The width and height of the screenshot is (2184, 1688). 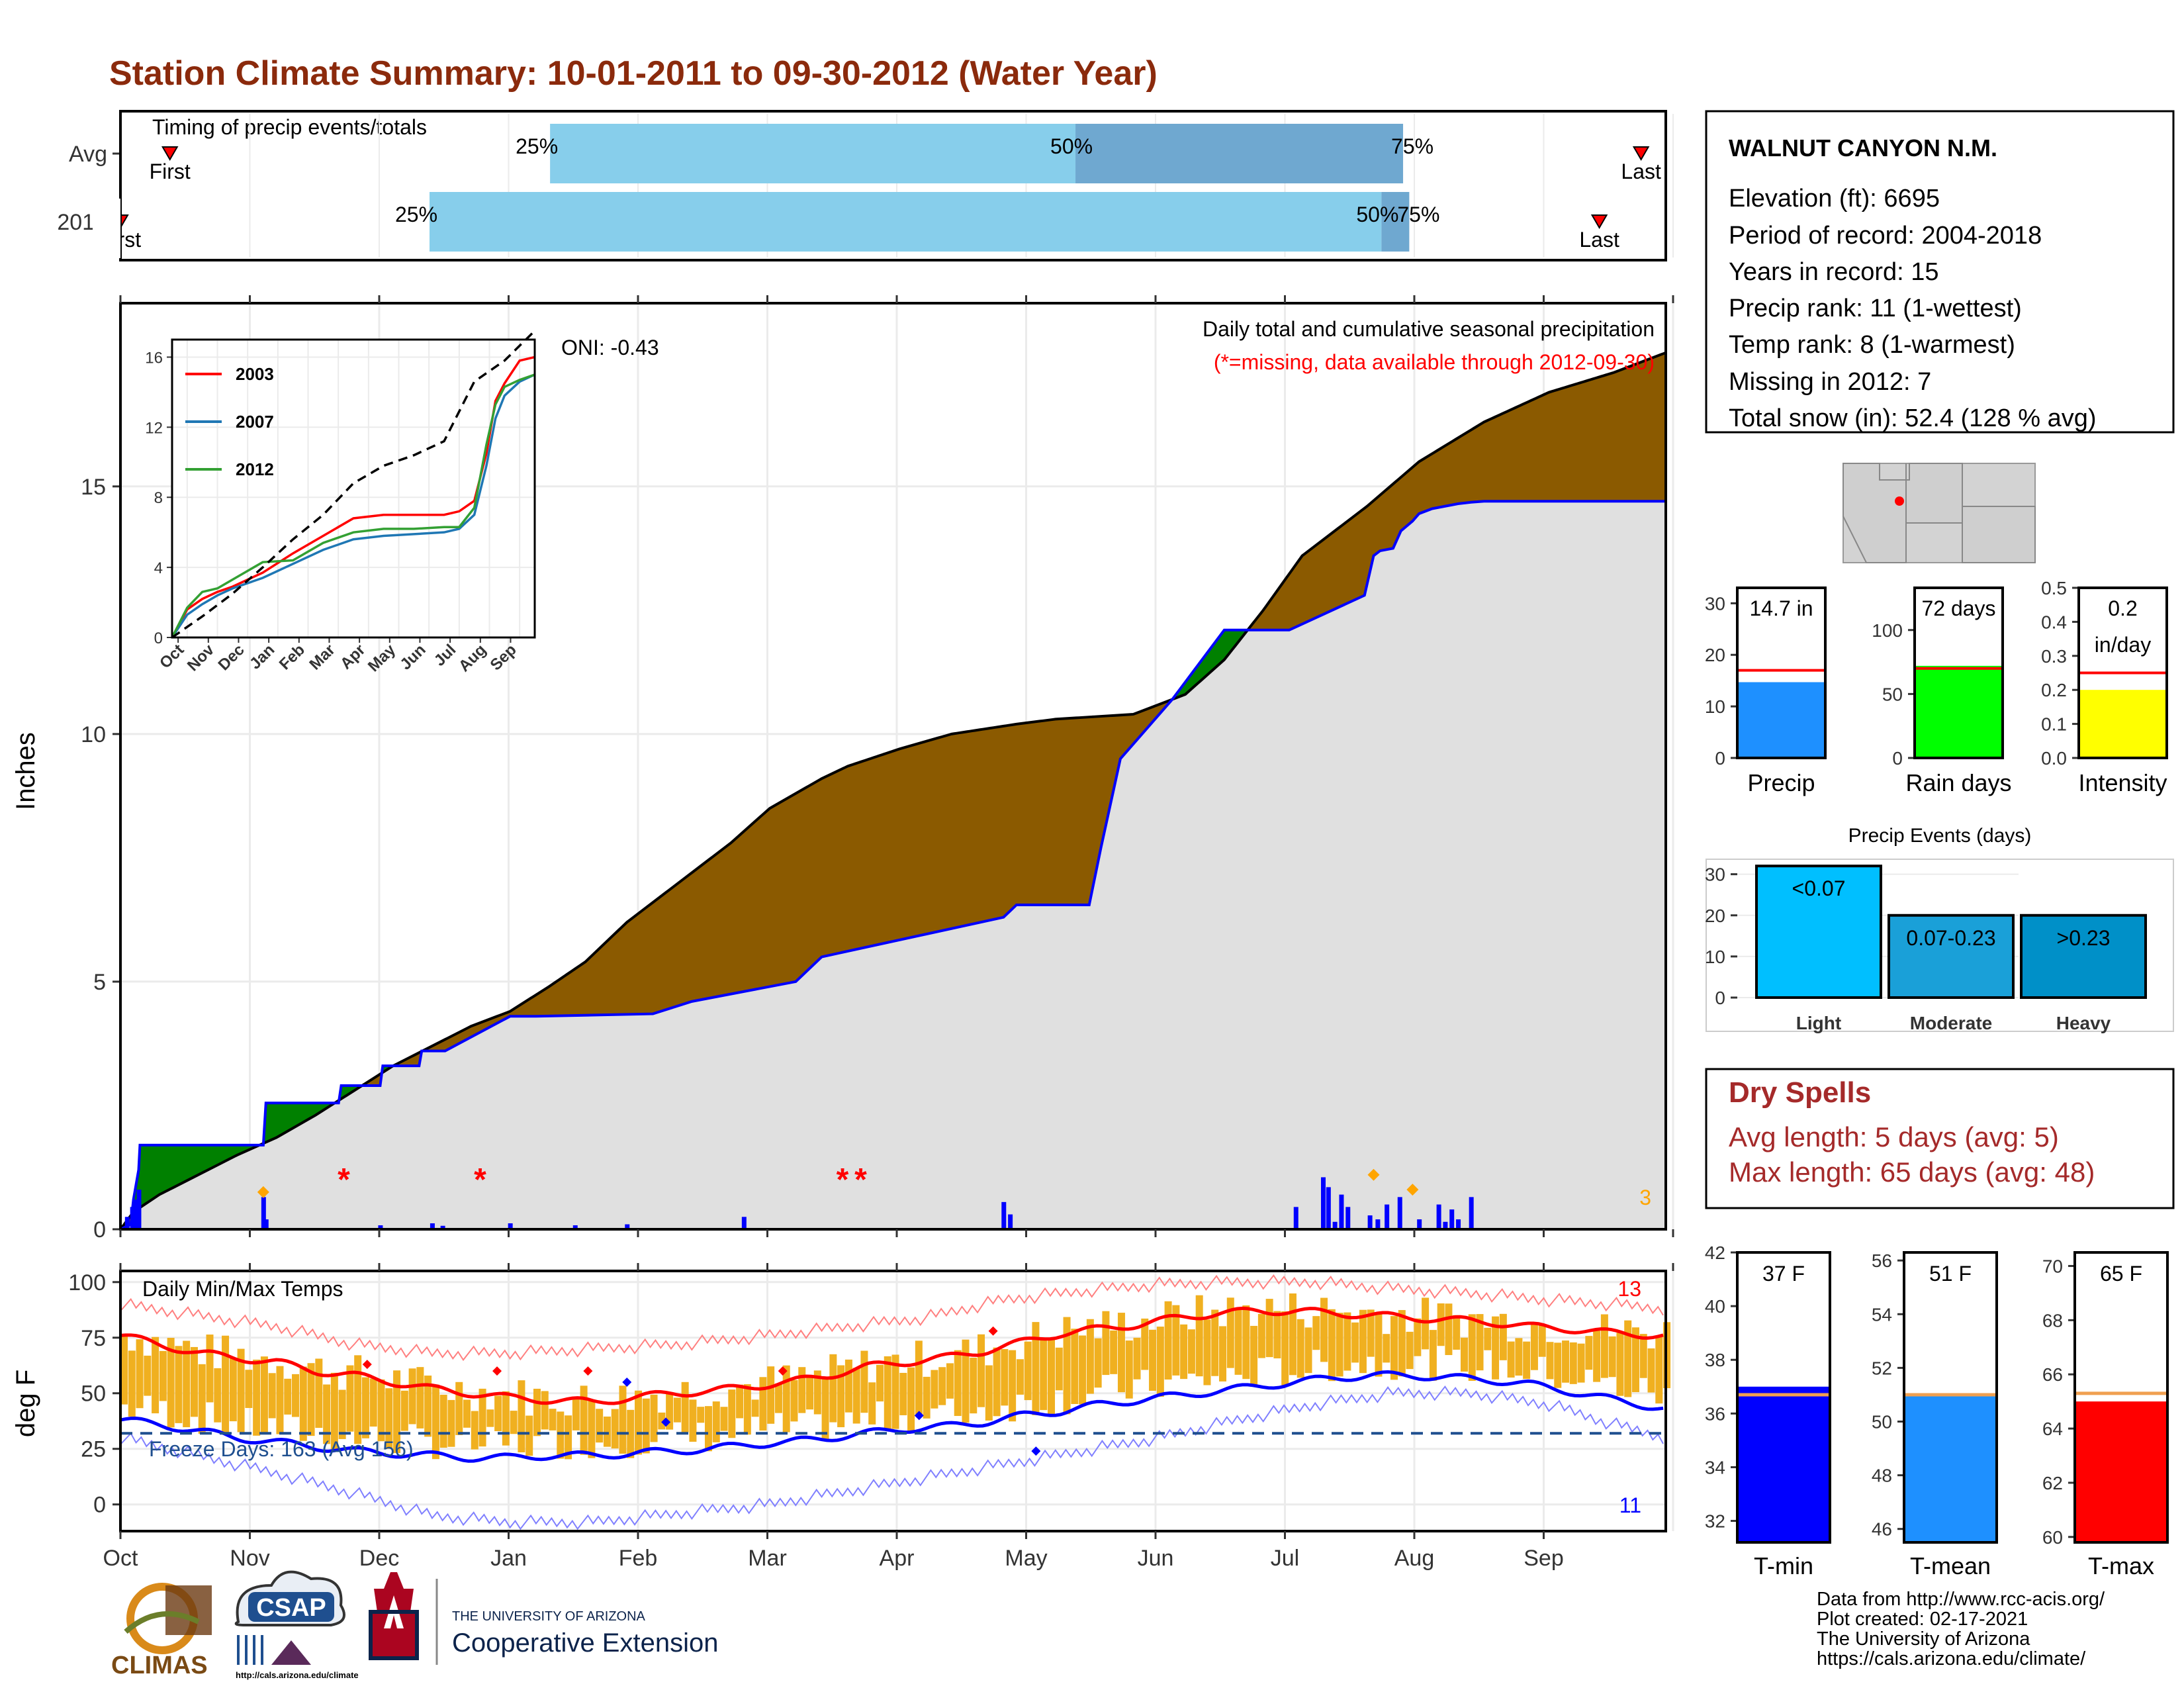 What do you see at coordinates (1715, 1306) in the screenshot?
I see `temp-bar-y-tick-label: 40` at bounding box center [1715, 1306].